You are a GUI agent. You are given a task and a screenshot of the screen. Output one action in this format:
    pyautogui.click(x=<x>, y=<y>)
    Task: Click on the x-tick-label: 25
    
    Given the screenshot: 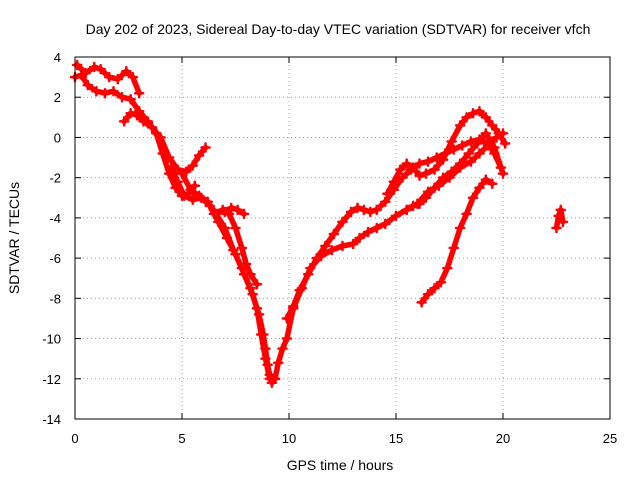 What is the action you would take?
    pyautogui.click(x=610, y=438)
    